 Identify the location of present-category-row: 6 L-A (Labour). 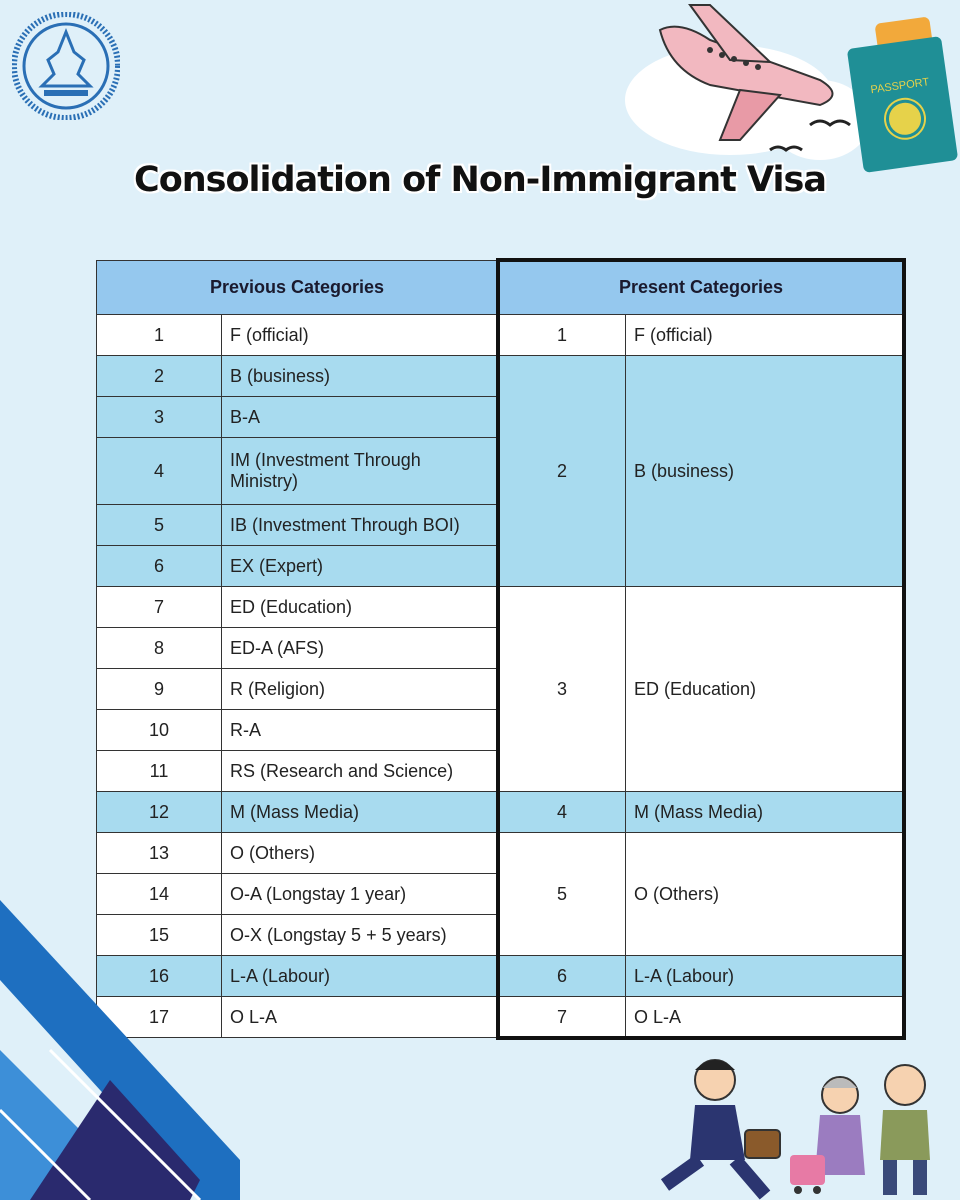
(701, 976).